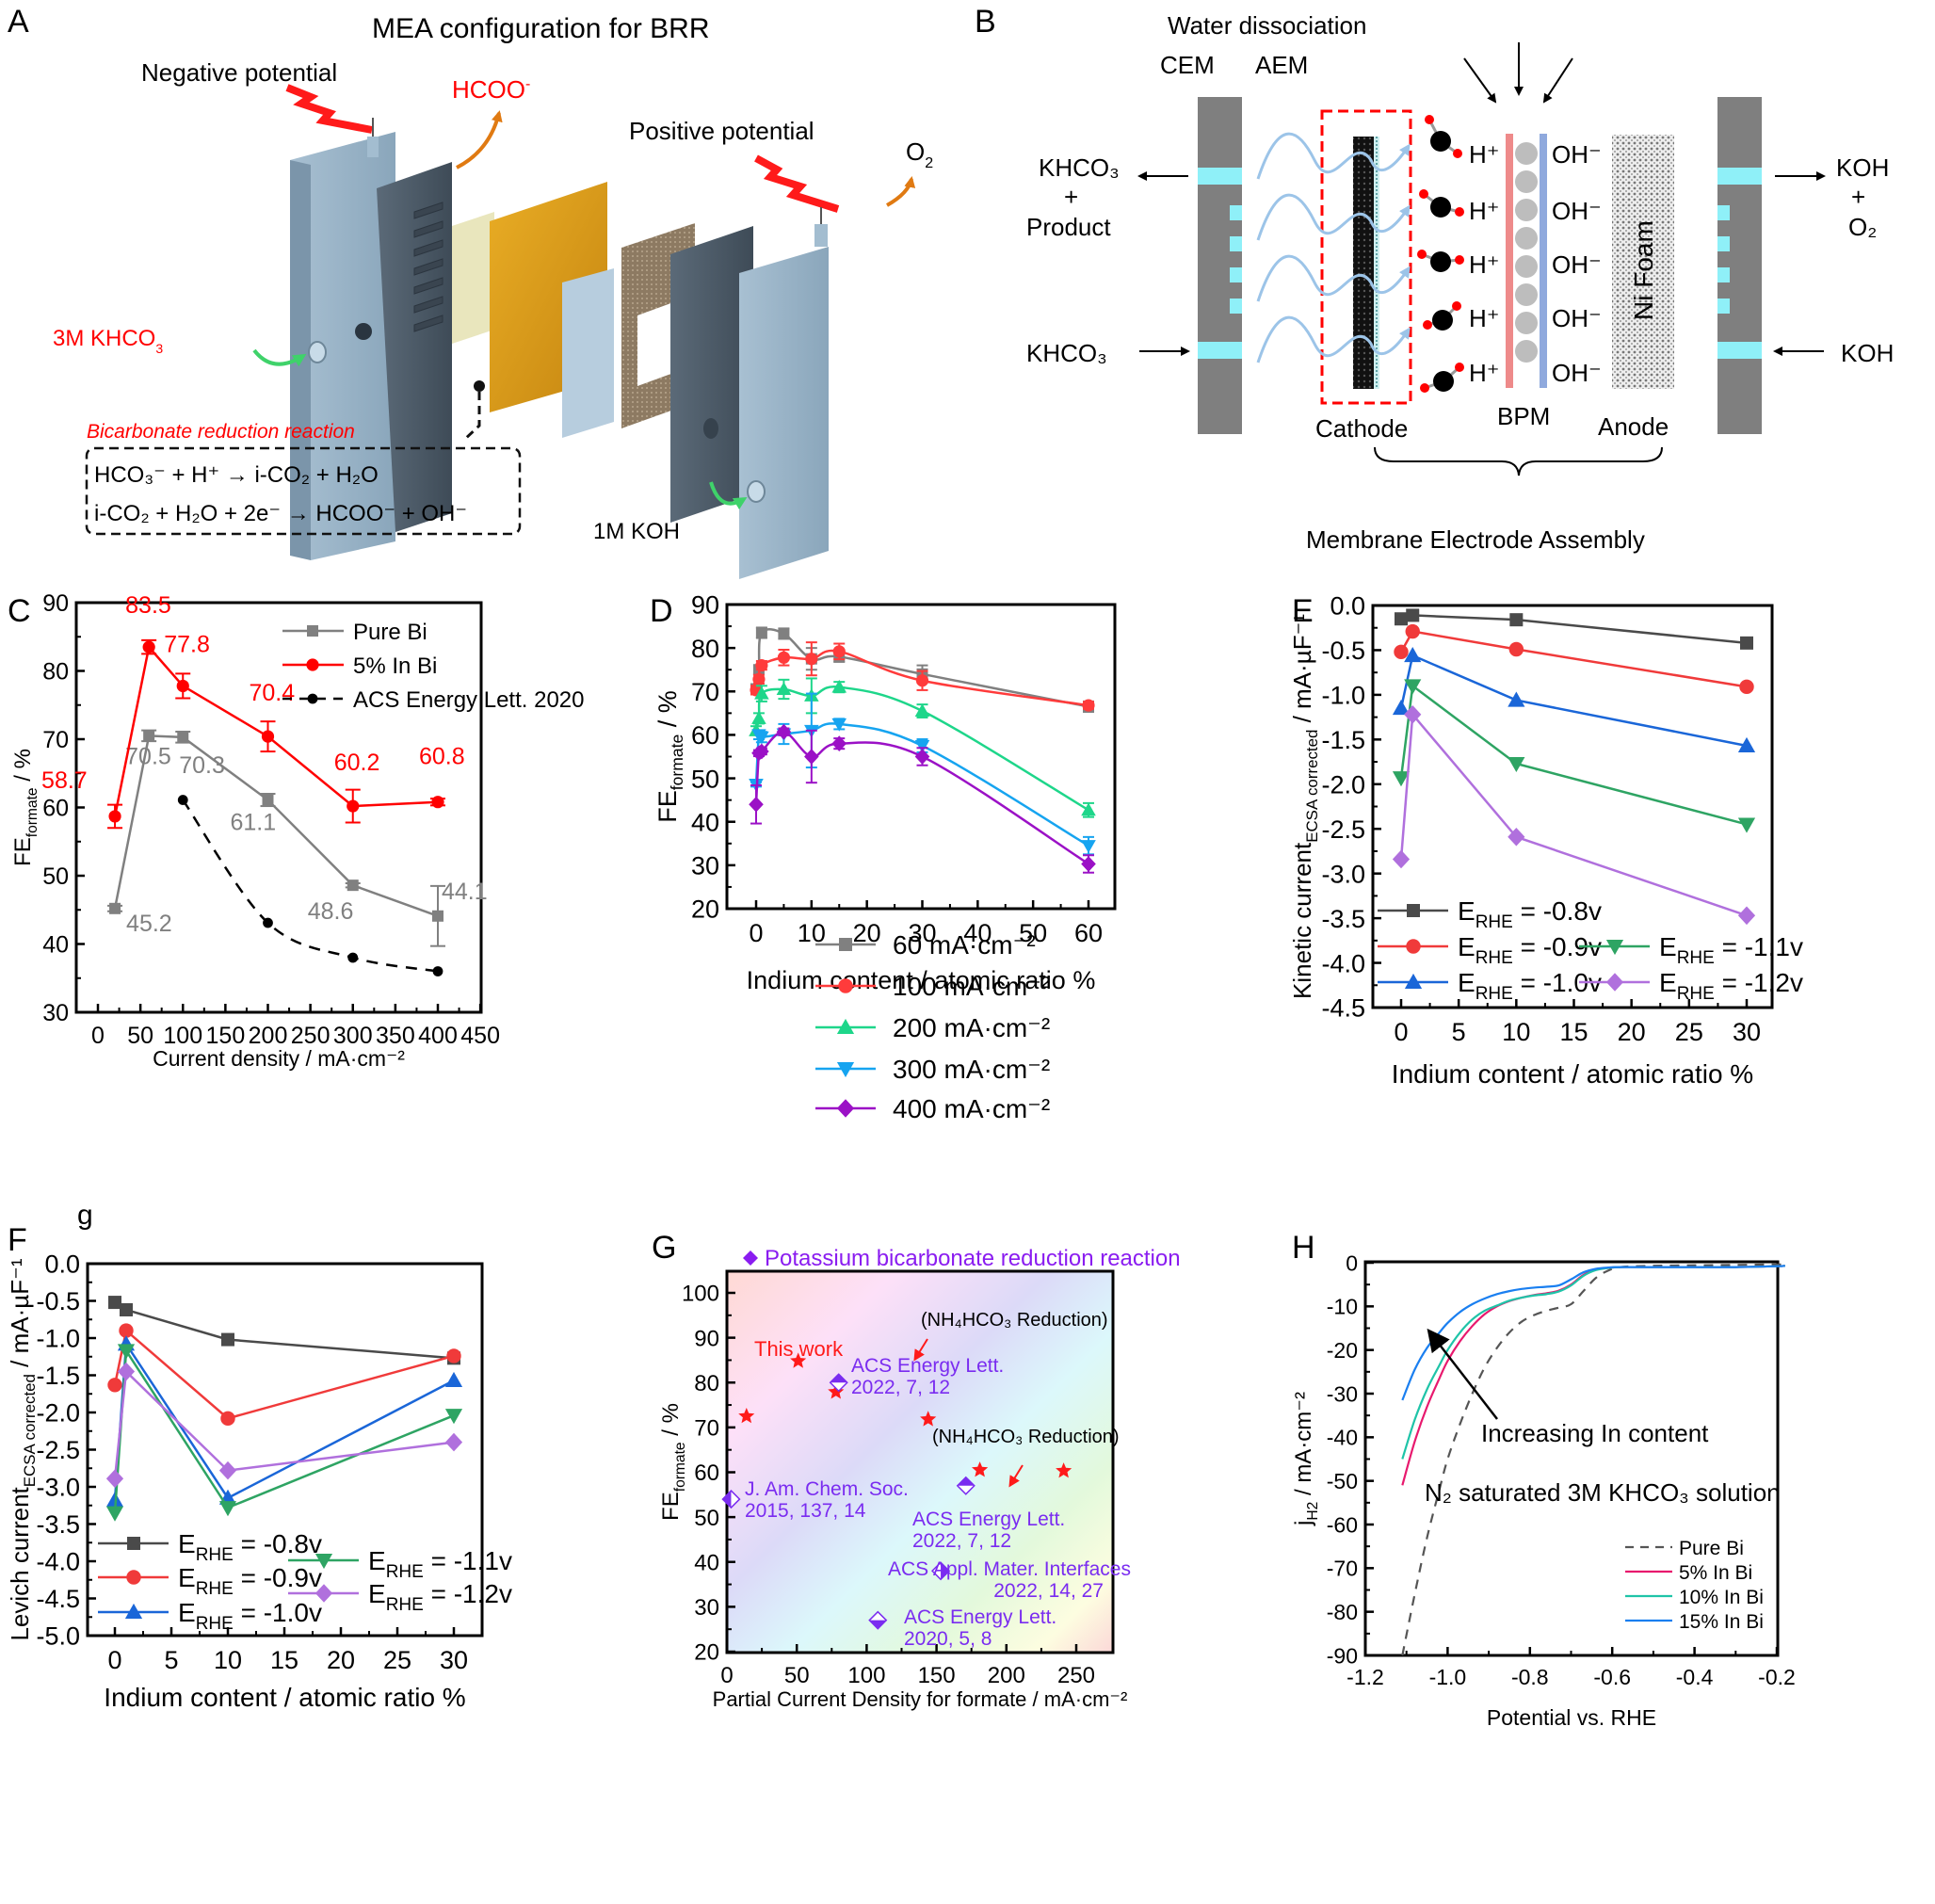 The height and width of the screenshot is (1904, 1935). What do you see at coordinates (1740, 176) in the screenshot?
I see `anode-outlet-channel` at bounding box center [1740, 176].